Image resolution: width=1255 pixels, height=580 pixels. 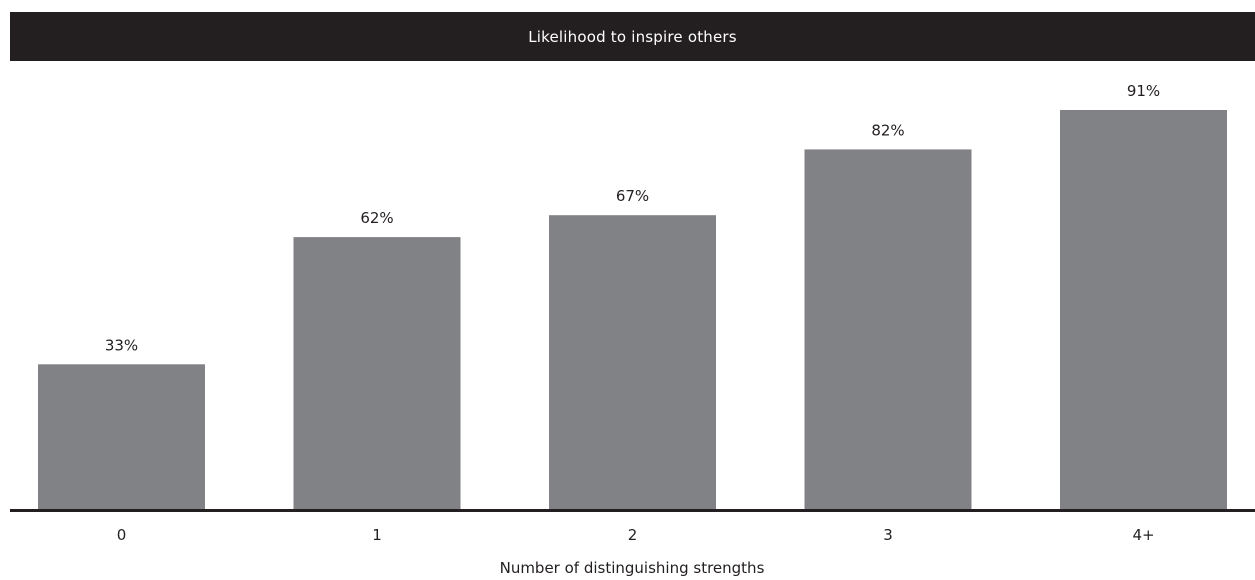 What do you see at coordinates (376, 218) in the screenshot?
I see `value-label-1: 62%` at bounding box center [376, 218].